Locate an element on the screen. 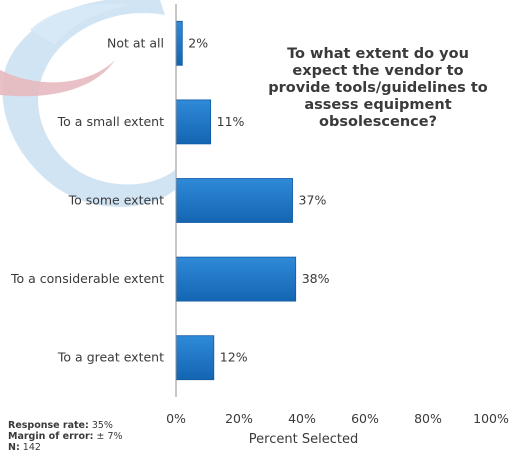 The image size is (516, 462). response-rate-line: Response rate: 35% is located at coordinates (65, 425).